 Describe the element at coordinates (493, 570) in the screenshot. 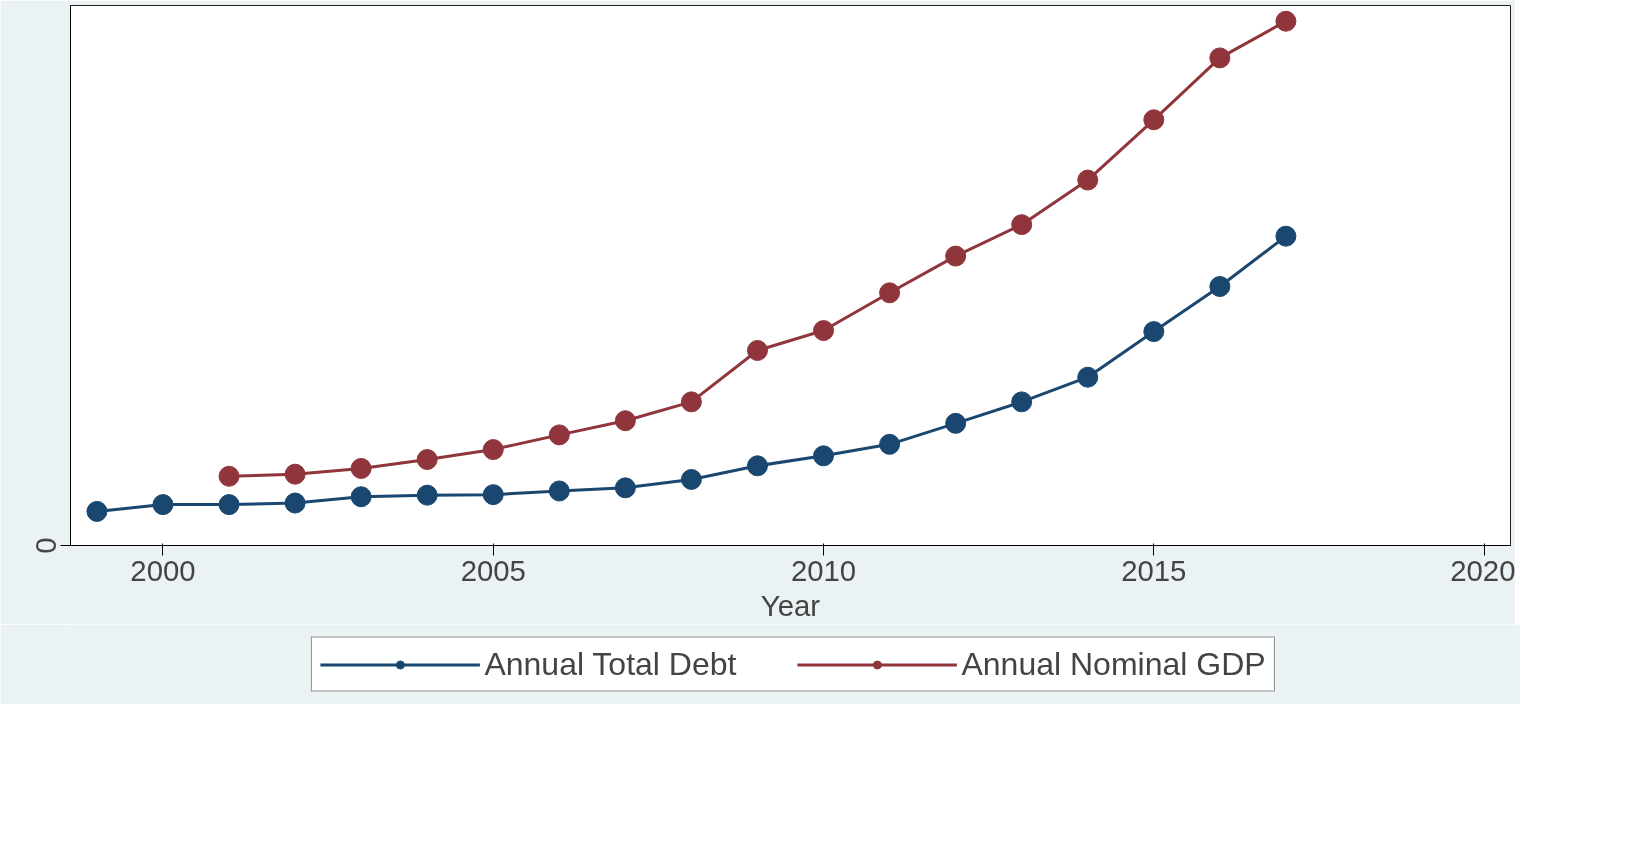

I see `x-tick-label: 2005` at that location.